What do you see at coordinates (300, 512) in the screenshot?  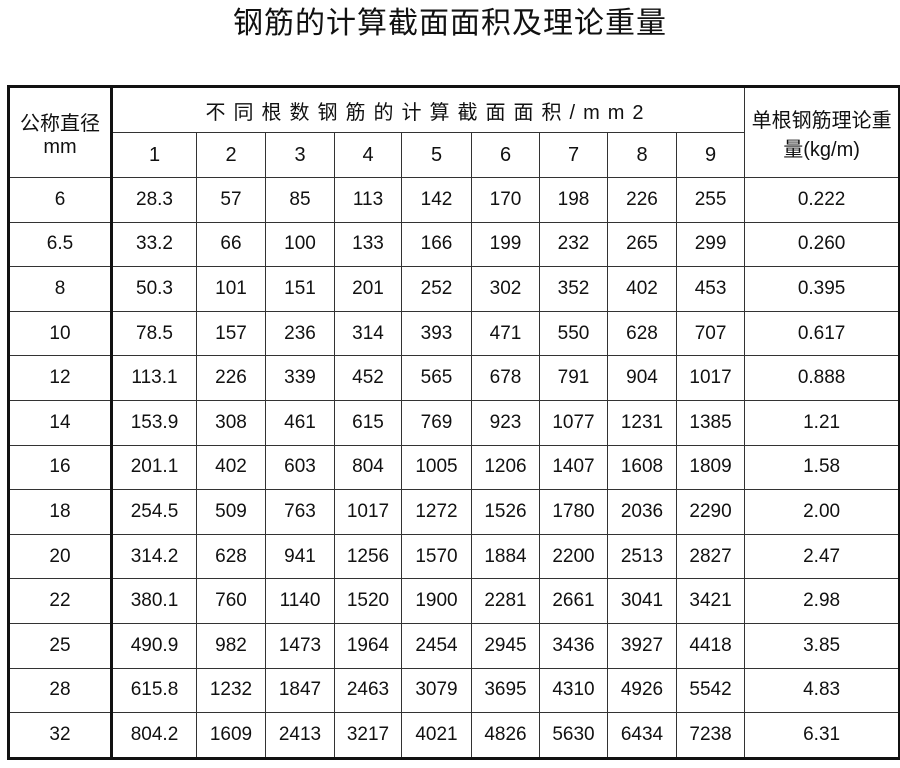 I see `cell-area: 763` at bounding box center [300, 512].